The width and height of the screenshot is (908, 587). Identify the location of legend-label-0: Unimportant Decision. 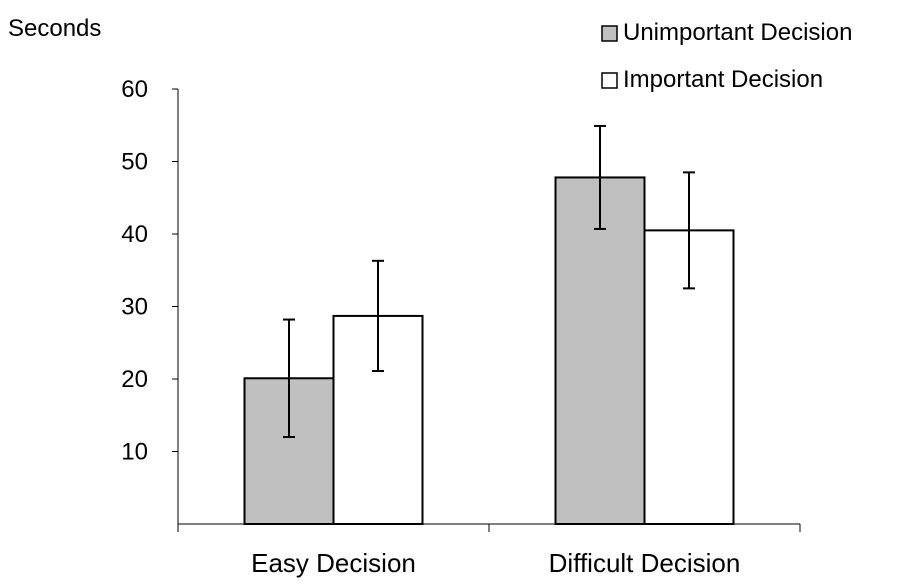
(737, 32).